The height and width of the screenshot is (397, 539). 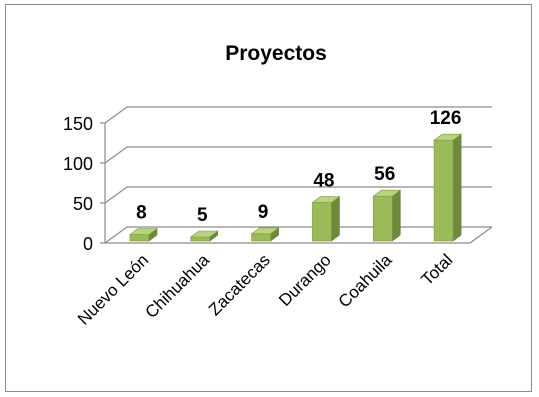 I want to click on category-label: Durango, so click(x=305, y=280).